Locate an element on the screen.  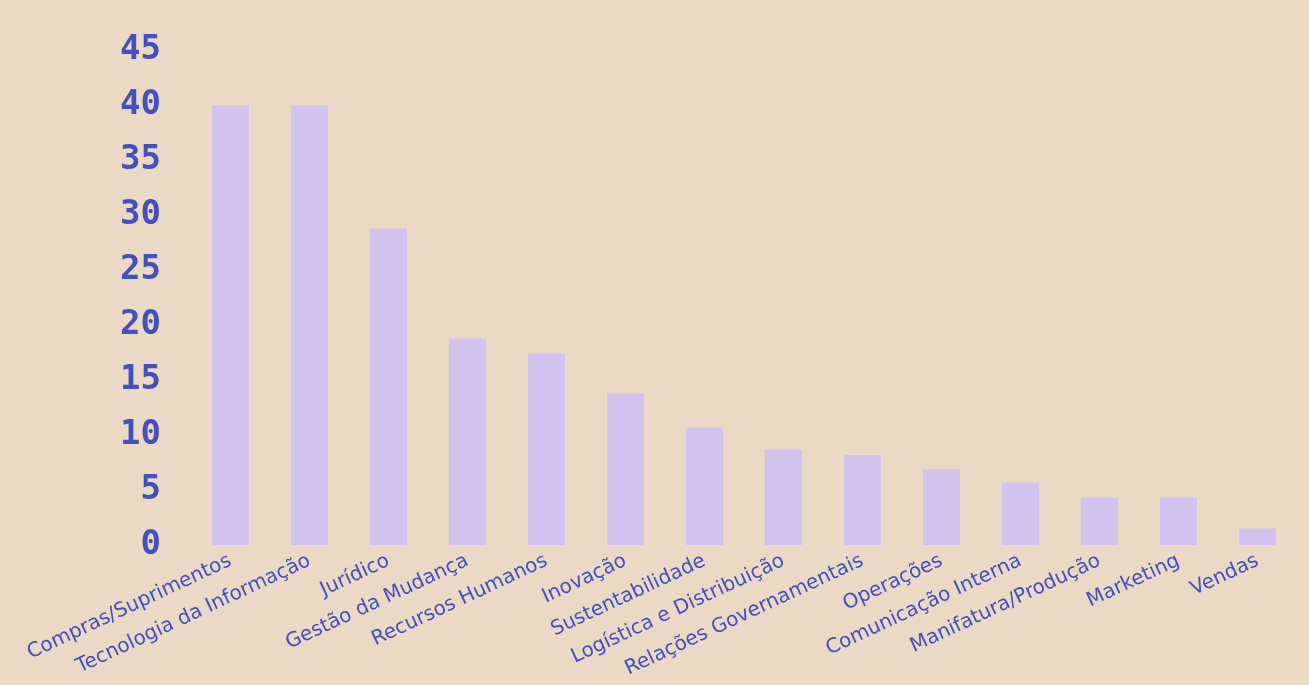
y-tick-label: 25 is located at coordinates (140, 267).